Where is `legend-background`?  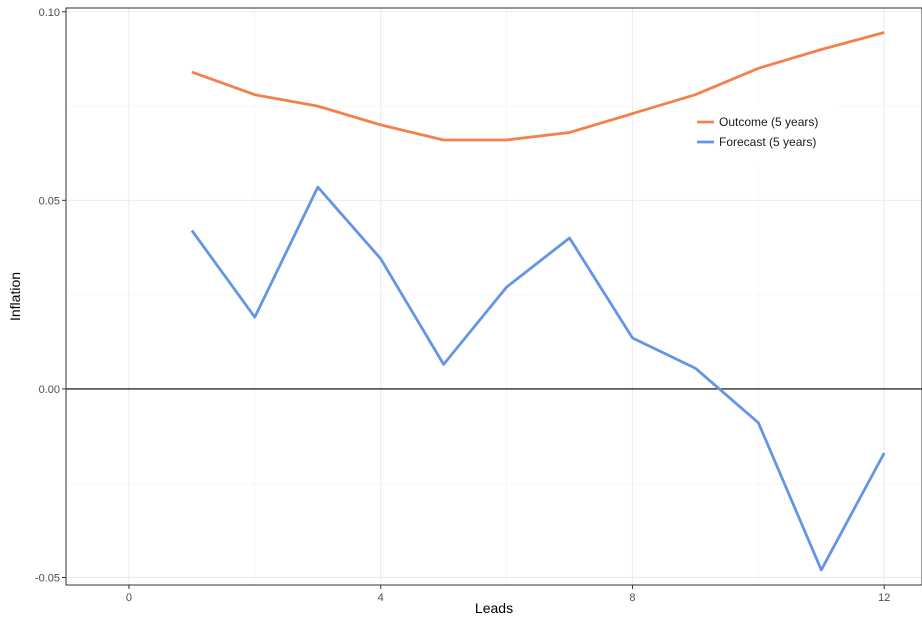 legend-background is located at coordinates (761, 134).